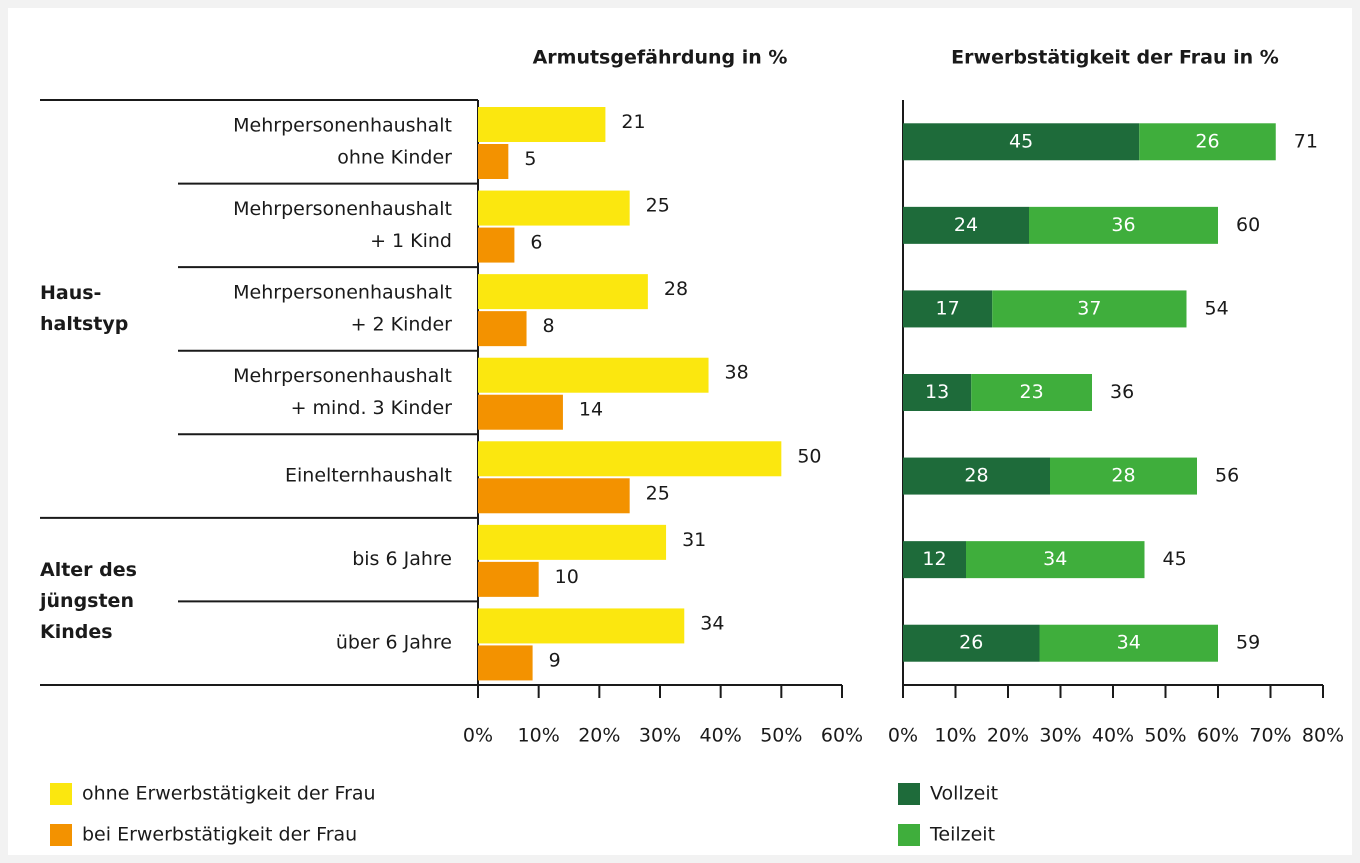  I want to click on row-label: ohne Kinder, so click(394, 157).